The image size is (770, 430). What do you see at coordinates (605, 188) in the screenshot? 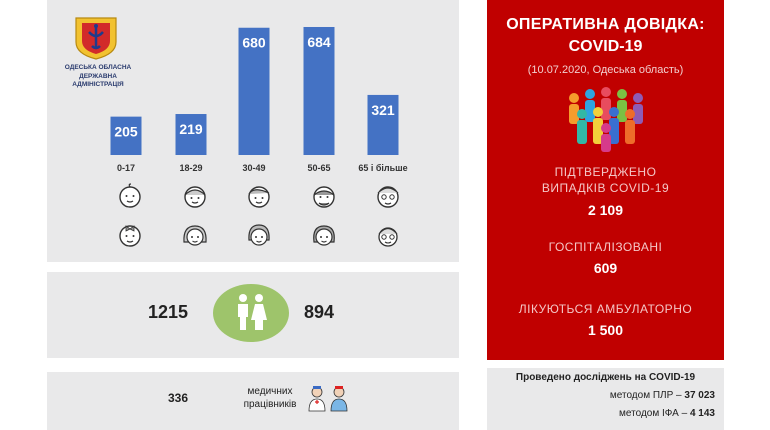
I see `confirmed-label-line2: ВИПАДКІВ COVID-19` at bounding box center [605, 188].